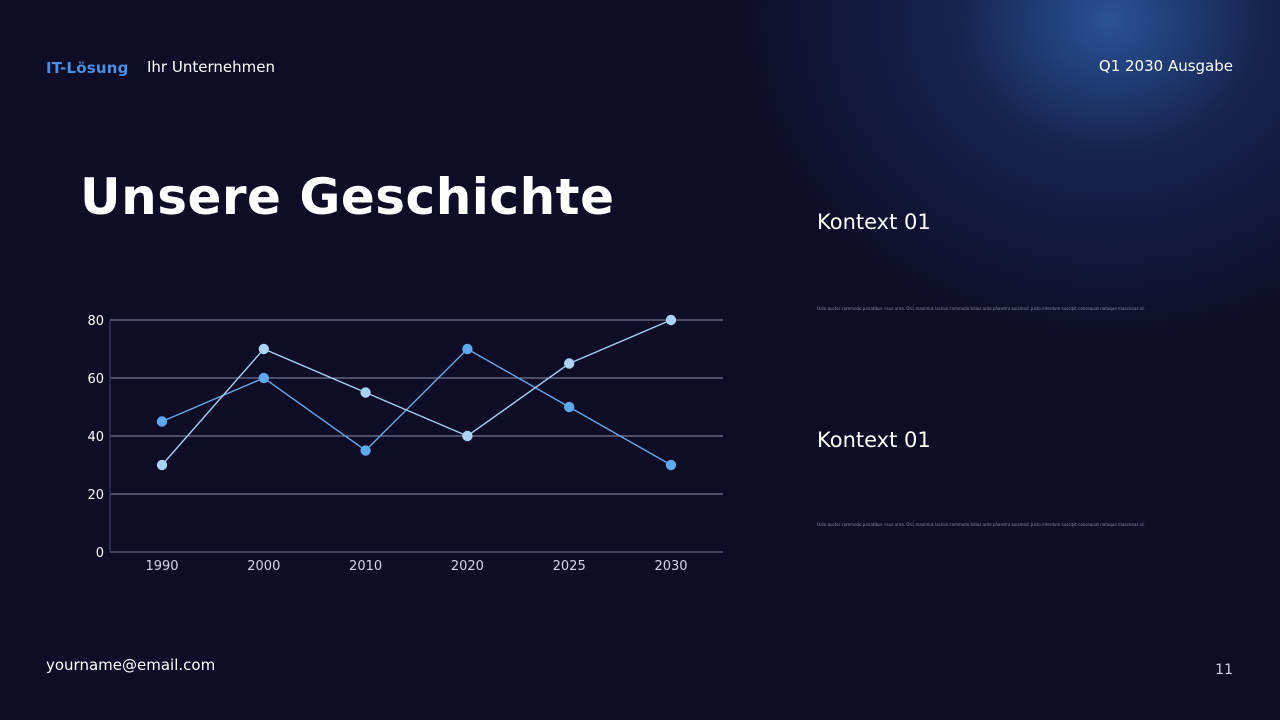 The width and height of the screenshot is (1280, 720). I want to click on brand-logo: IT-Lösung, so click(87, 68).